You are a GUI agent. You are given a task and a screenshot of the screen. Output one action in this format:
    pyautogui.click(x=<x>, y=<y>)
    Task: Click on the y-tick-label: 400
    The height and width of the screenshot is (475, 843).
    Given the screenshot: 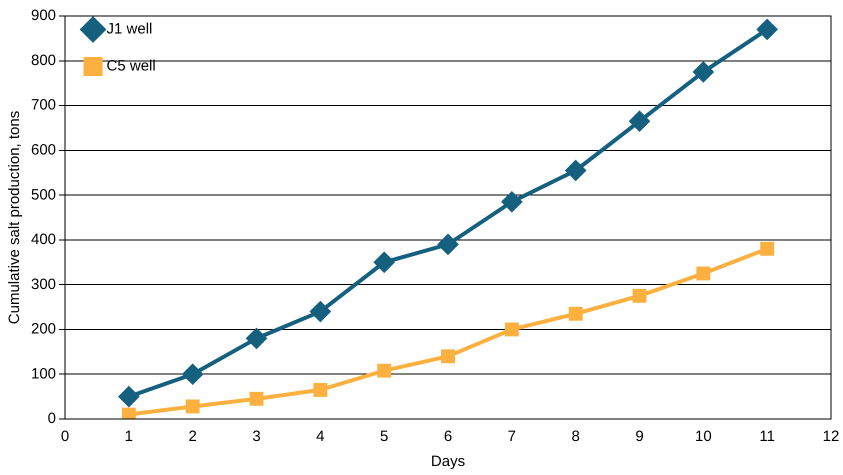 What is the action you would take?
    pyautogui.click(x=43, y=239)
    